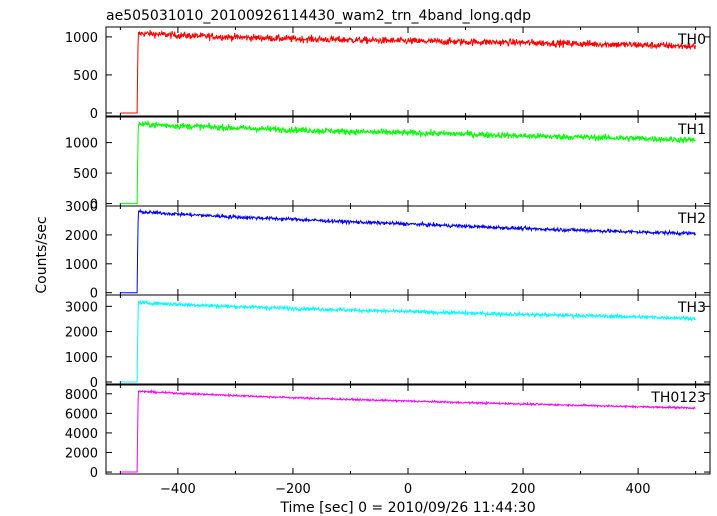 The image size is (717, 516). What do you see at coordinates (678, 398) in the screenshot?
I see `series-label-th0123: TH0123` at bounding box center [678, 398].